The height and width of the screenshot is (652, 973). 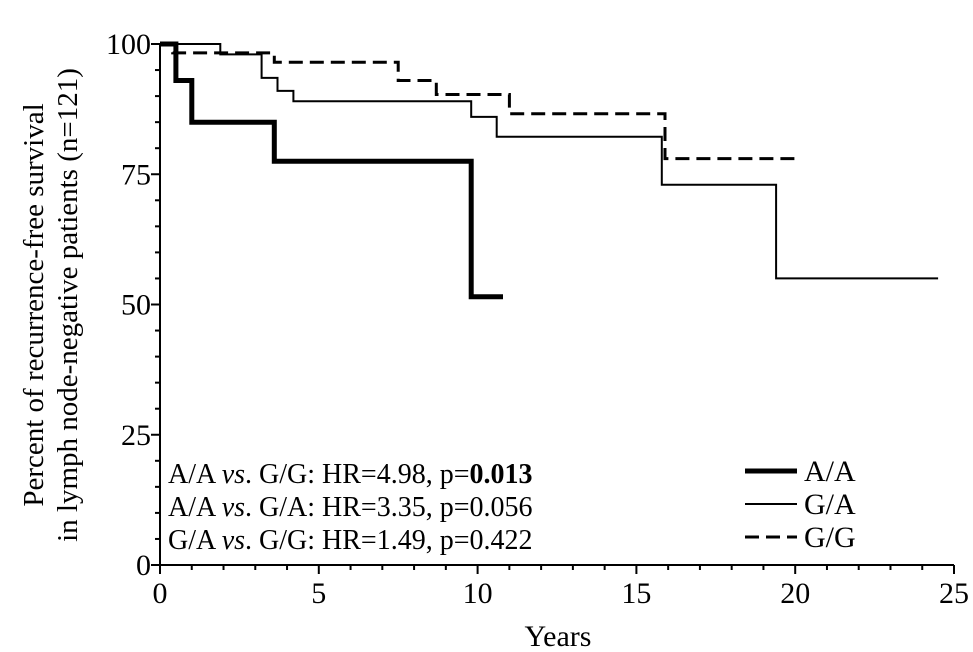 What do you see at coordinates (558, 636) in the screenshot?
I see `x-axis-label: Years` at bounding box center [558, 636].